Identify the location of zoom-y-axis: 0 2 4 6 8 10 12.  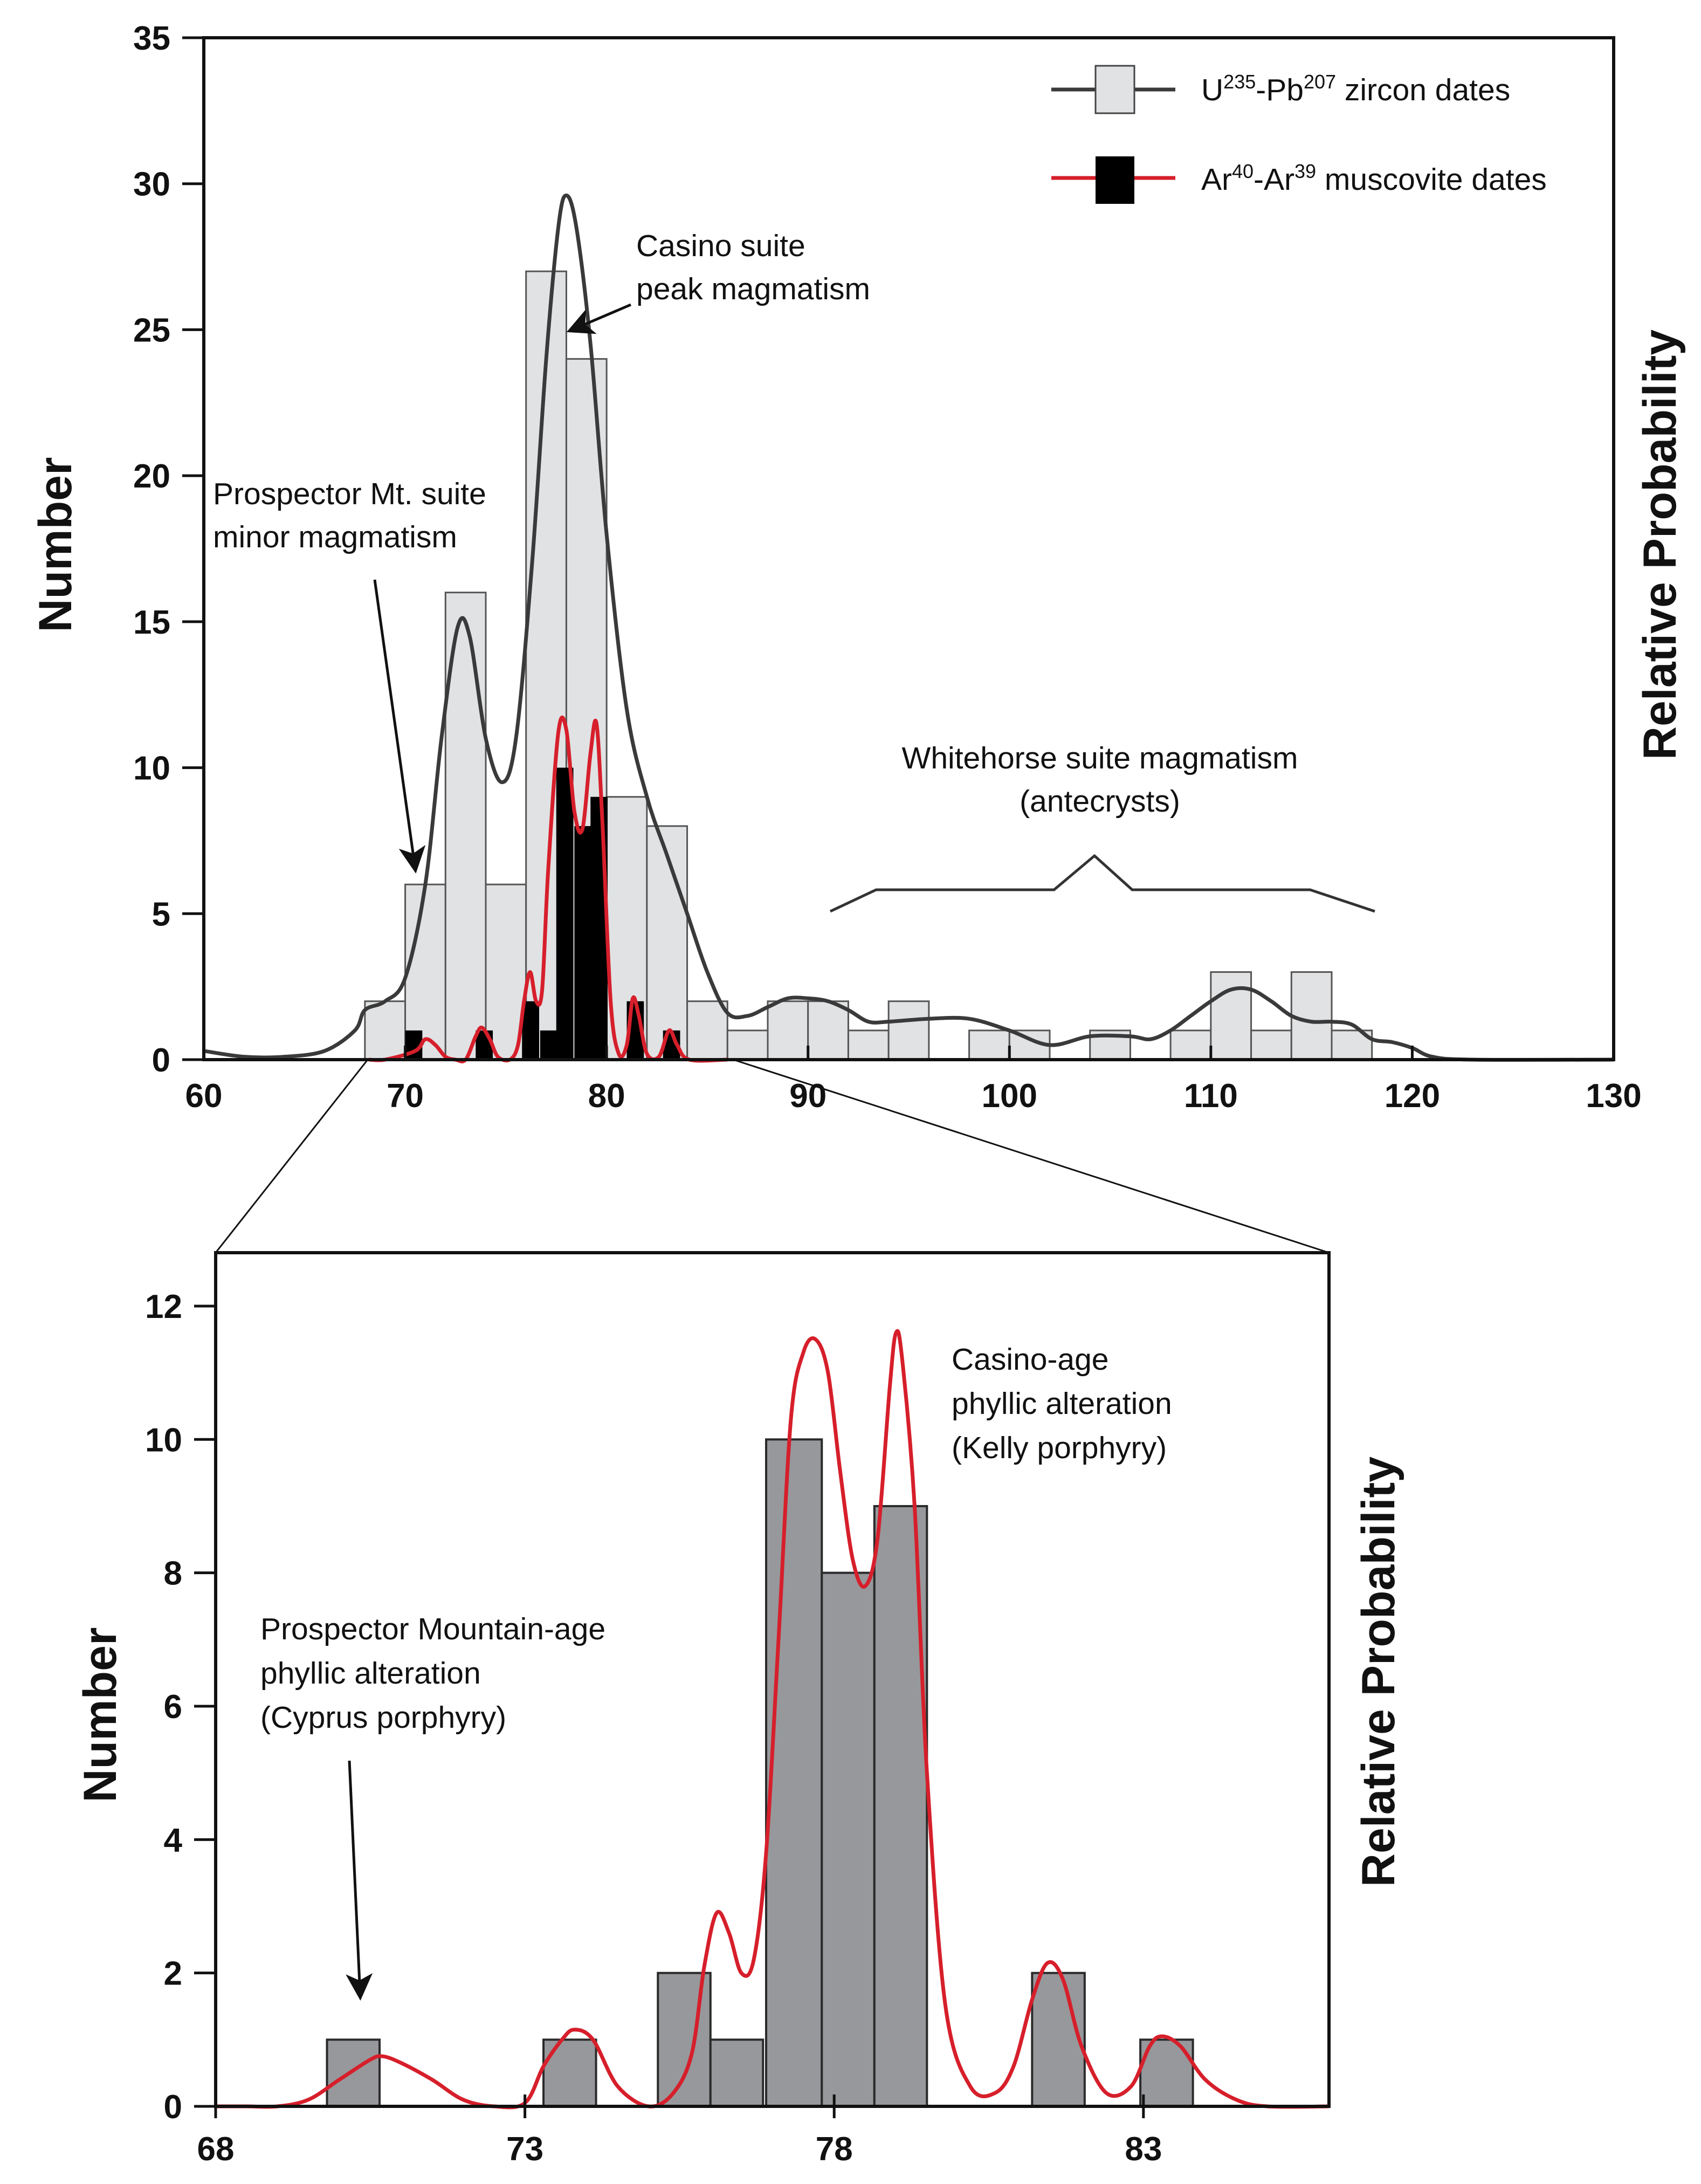
(180, 1707).